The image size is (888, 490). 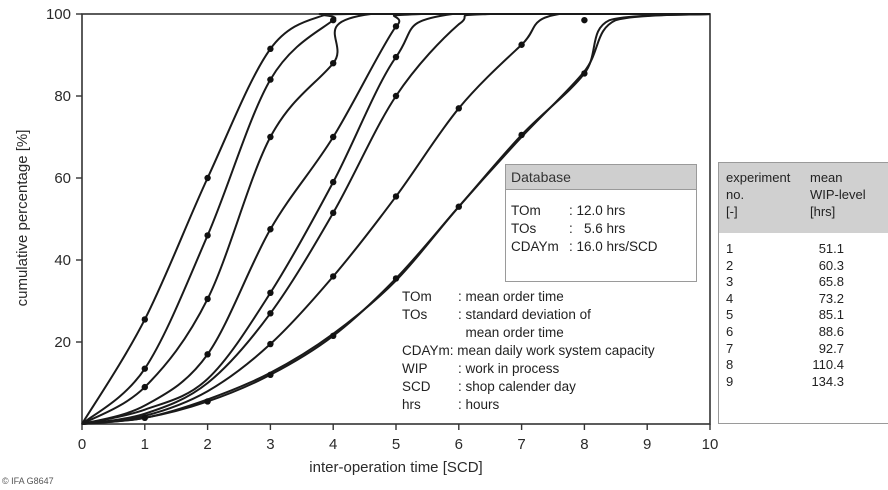 What do you see at coordinates (517, 386) in the screenshot?
I see `legend-value: : shop calender day` at bounding box center [517, 386].